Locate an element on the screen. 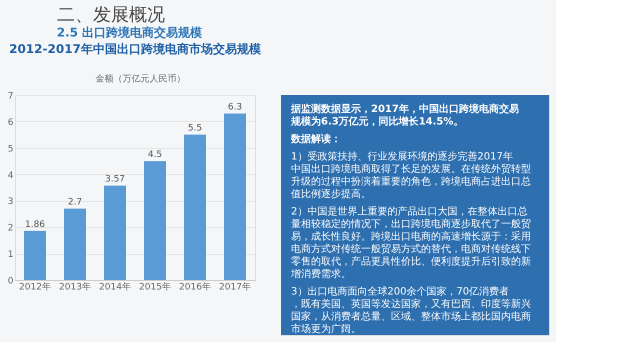 Image resolution: width=639 pixels, height=350 pixels. data-label: 1.86 is located at coordinates (35, 225).